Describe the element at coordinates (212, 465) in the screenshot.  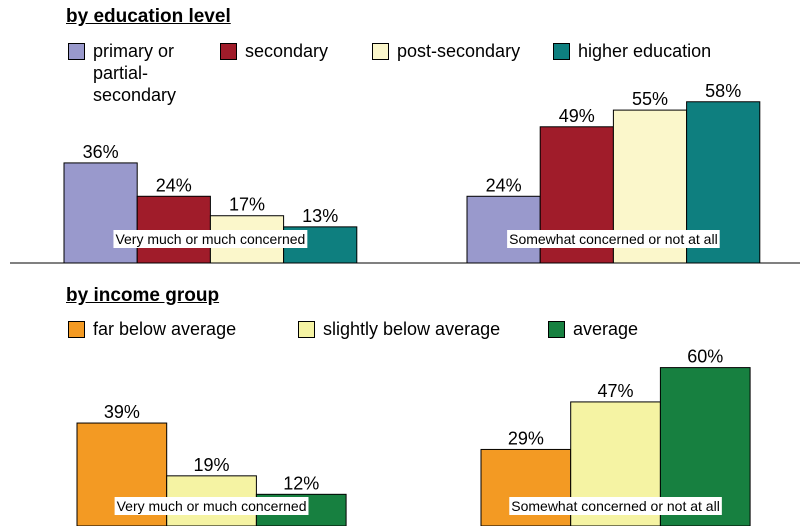
I see `value-label: 19%` at that location.